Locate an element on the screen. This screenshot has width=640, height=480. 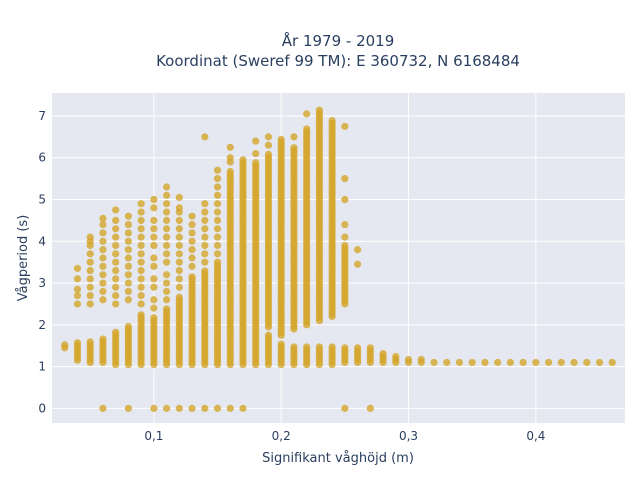
y-tick-label: 2 is located at coordinates (42, 325).